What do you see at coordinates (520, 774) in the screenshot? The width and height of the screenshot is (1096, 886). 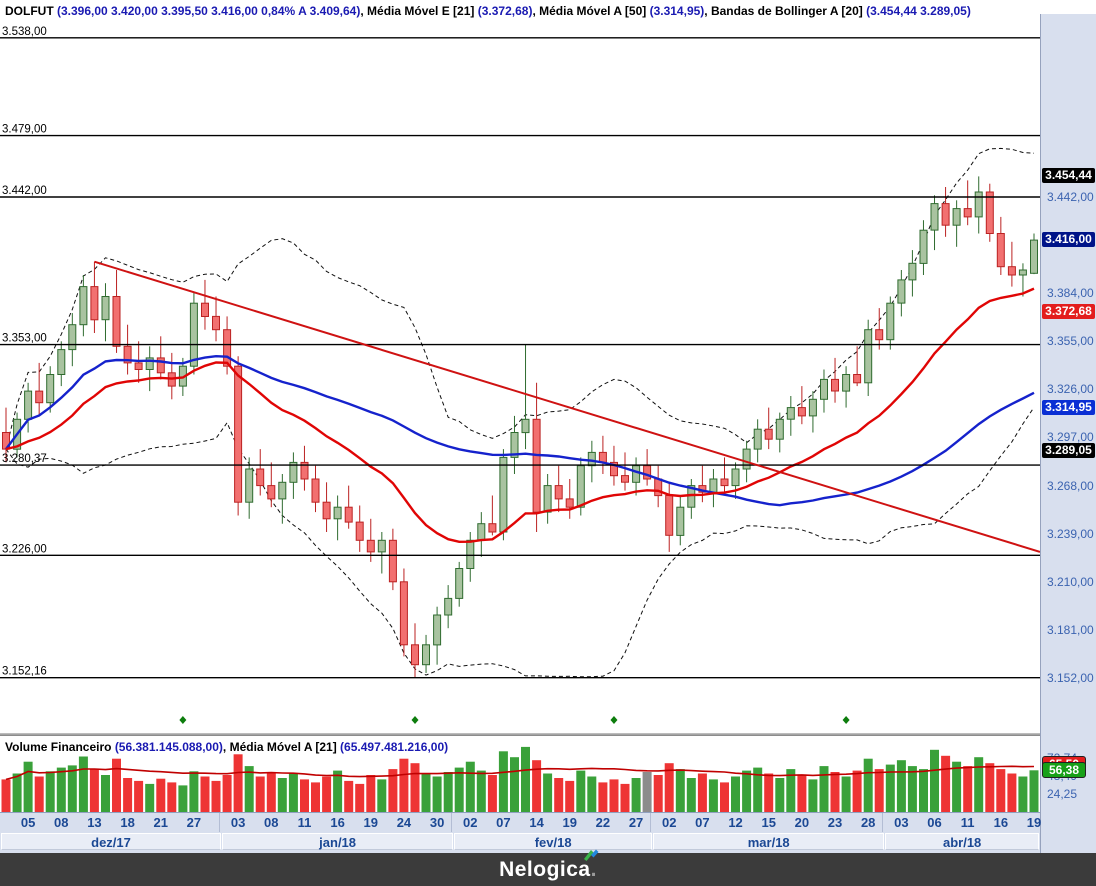 I see `volume-chart-canvas` at bounding box center [520, 774].